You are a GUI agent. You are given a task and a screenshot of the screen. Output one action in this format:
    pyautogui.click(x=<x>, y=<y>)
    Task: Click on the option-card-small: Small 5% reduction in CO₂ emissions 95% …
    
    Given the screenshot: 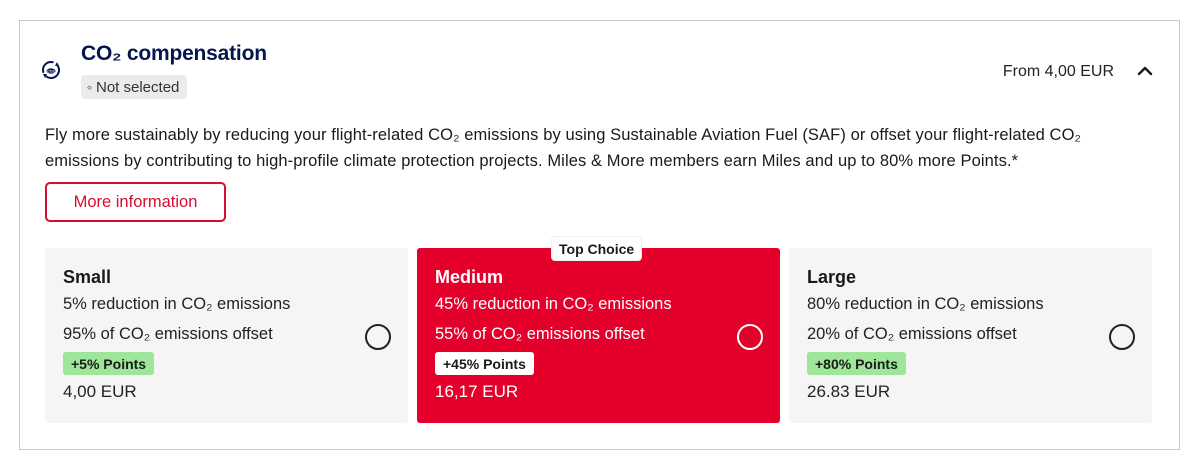 What is the action you would take?
    pyautogui.click(x=226, y=335)
    